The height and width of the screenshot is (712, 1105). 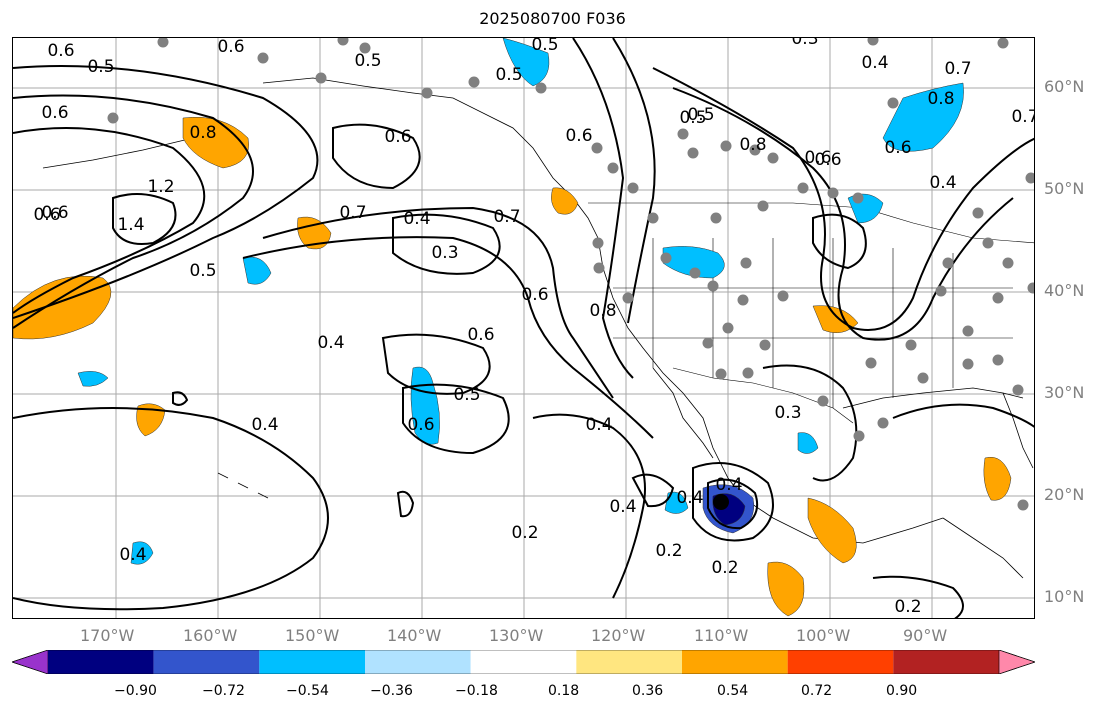 I want to click on blue-area-west-us, so click(x=693, y=262).